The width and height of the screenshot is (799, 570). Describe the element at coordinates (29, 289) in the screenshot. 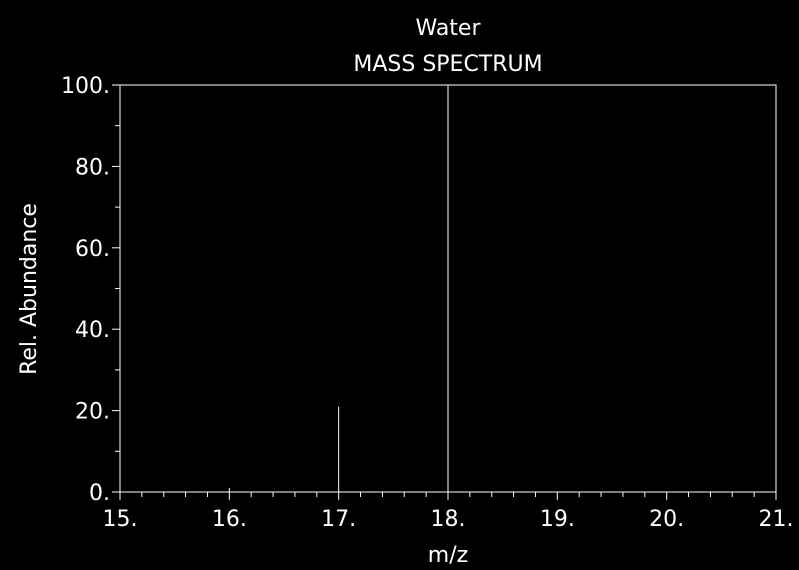

I see `y-axis-label: Rel. Abundance` at that location.